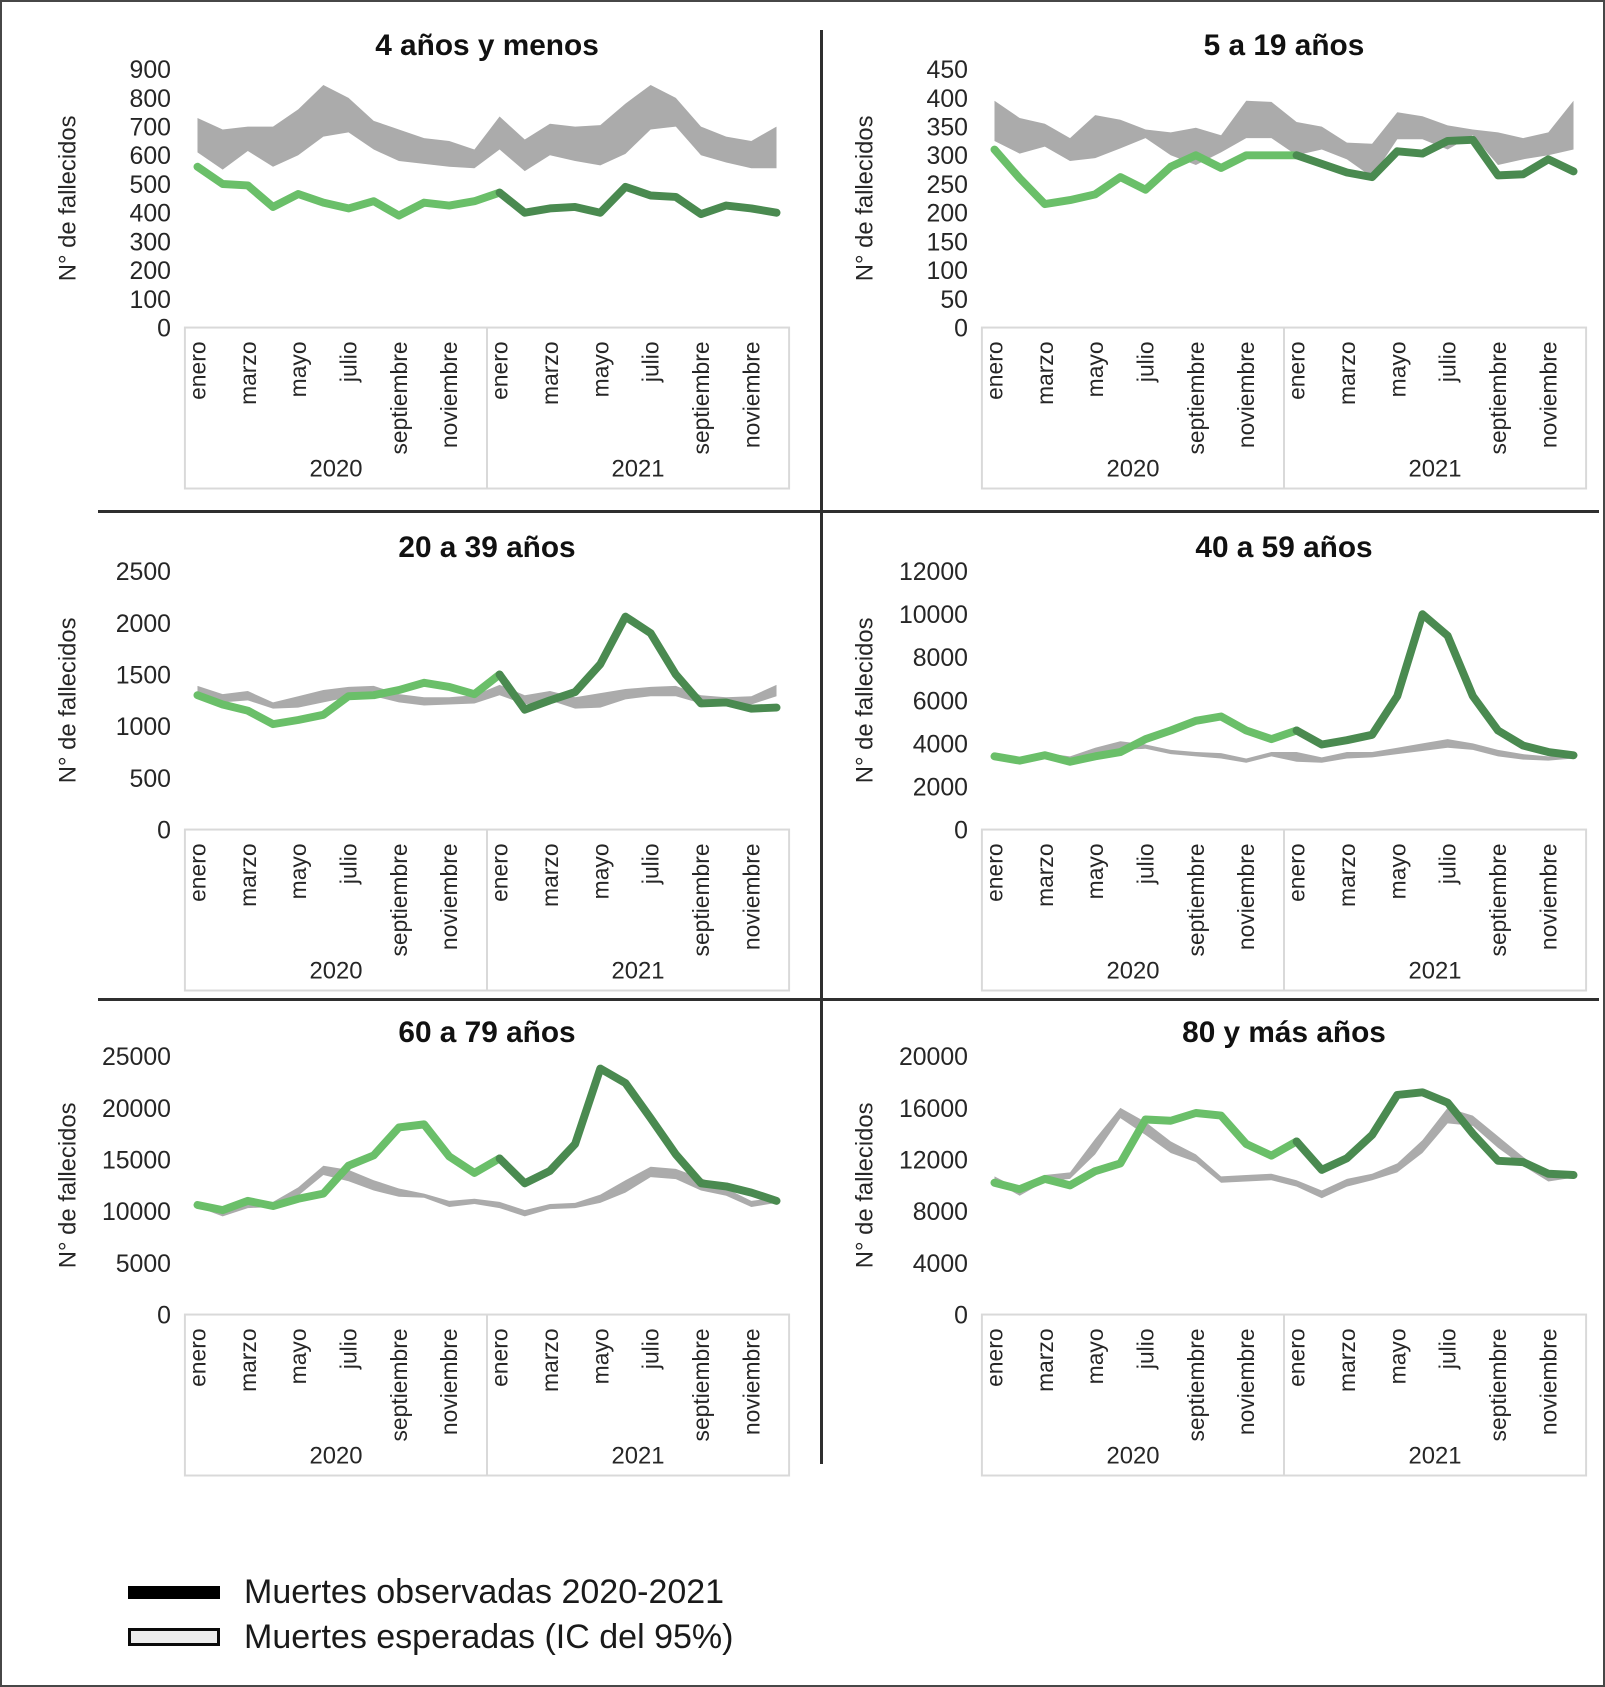 The width and height of the screenshot is (1605, 1687). What do you see at coordinates (933, 615) in the screenshot?
I see `y-tick-label: 10000` at bounding box center [933, 615].